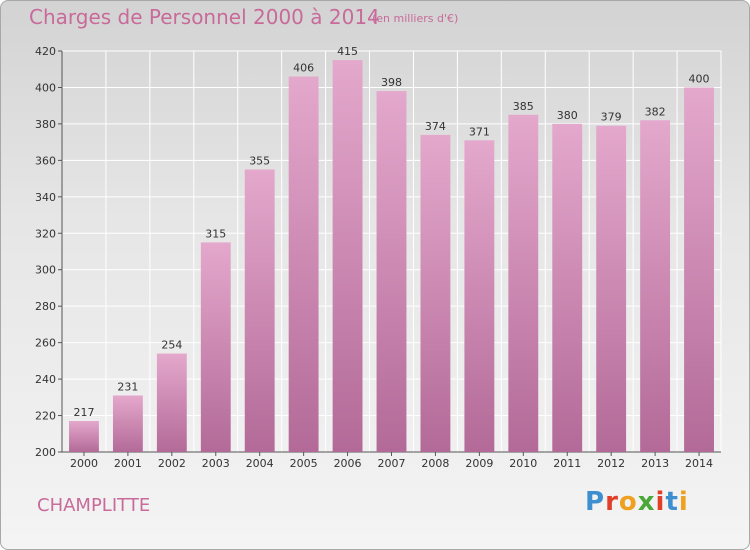 The height and width of the screenshot is (550, 750). Describe the element at coordinates (171, 345) in the screenshot. I see `data-label: 254` at that location.